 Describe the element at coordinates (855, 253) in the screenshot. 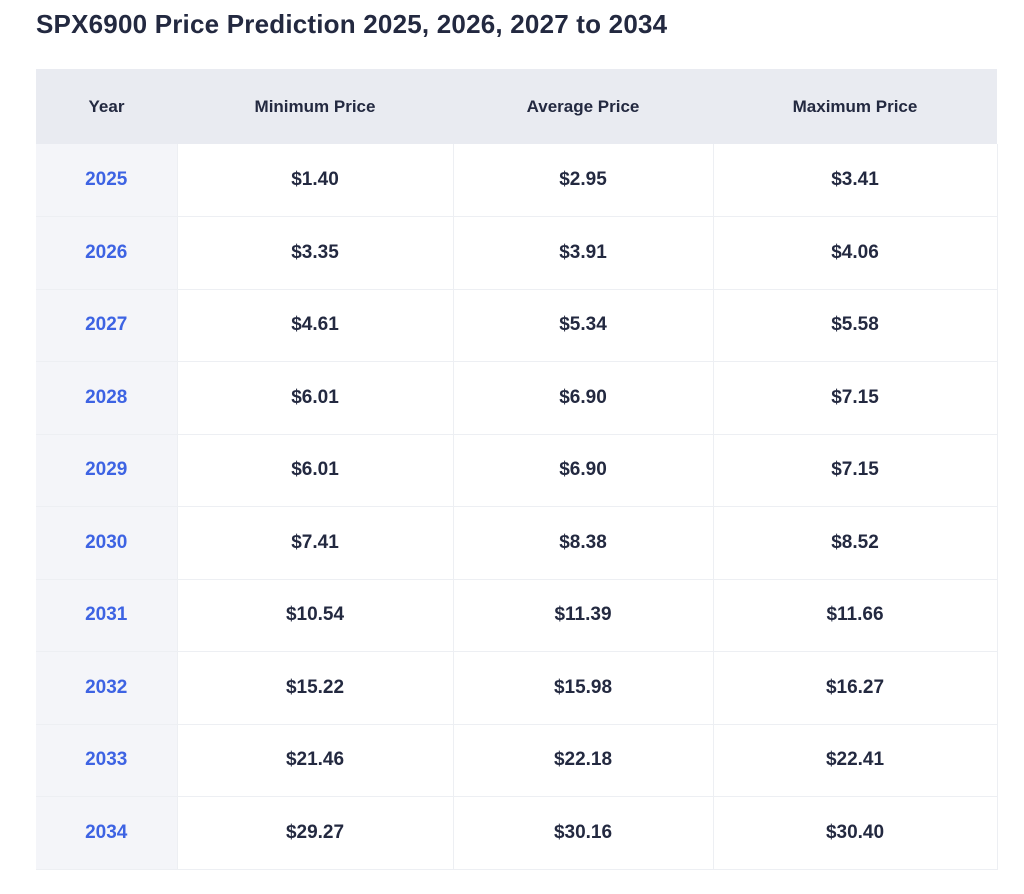

I see `maximum-price-cell: $4.06` at that location.